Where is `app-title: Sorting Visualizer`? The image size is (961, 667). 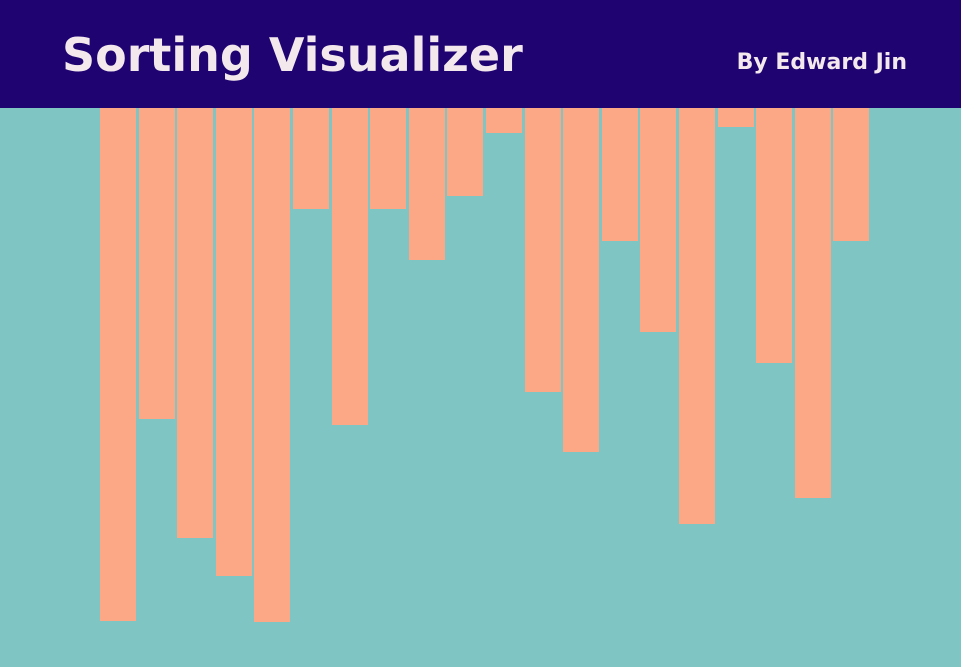
app-title: Sorting Visualizer is located at coordinates (292, 55).